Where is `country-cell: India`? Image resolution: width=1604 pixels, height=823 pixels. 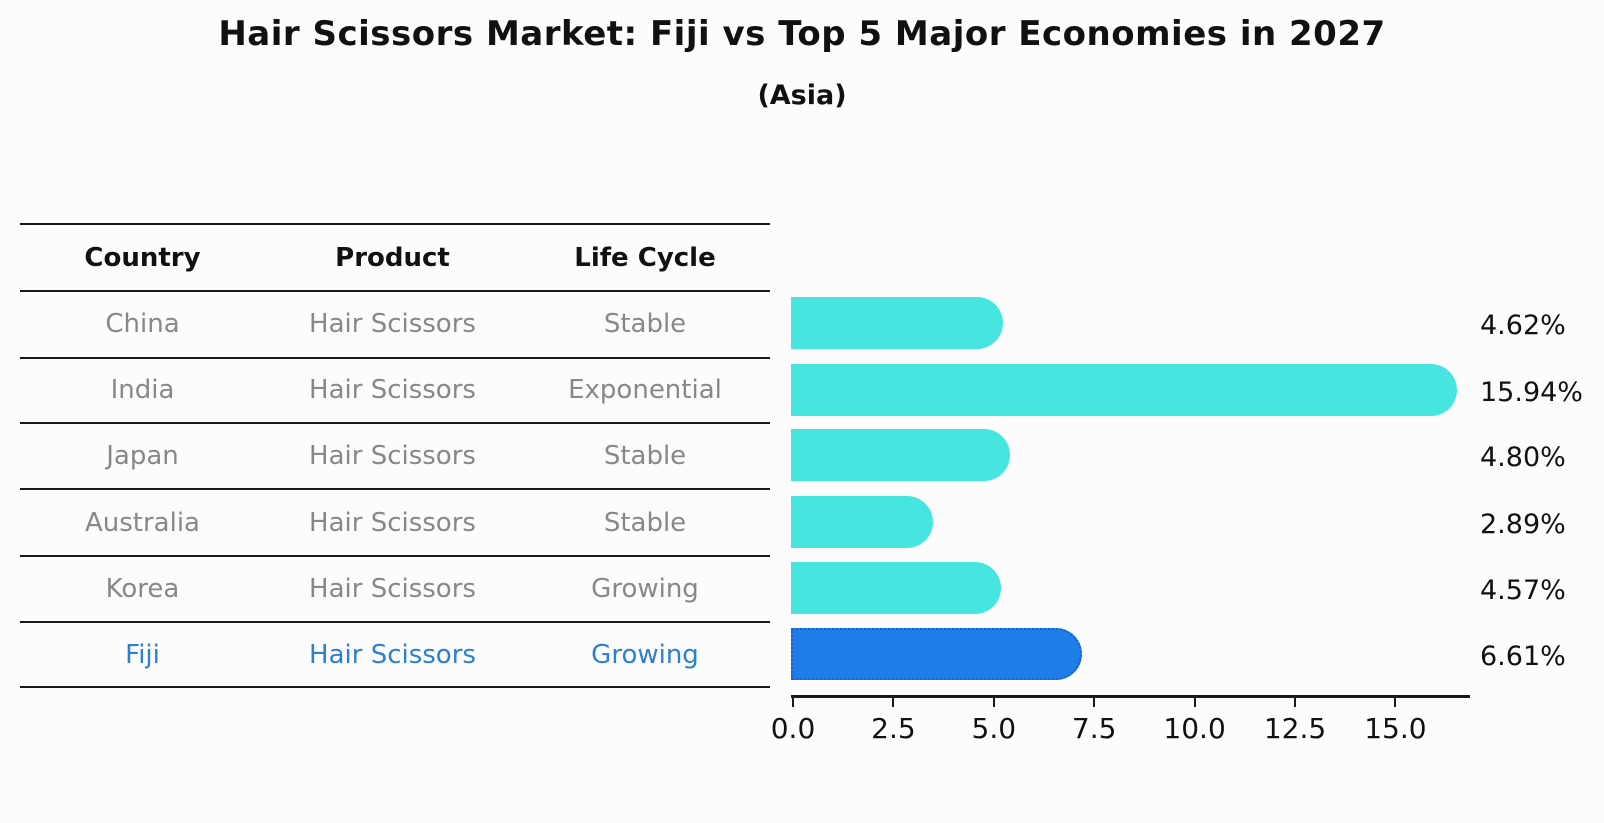
country-cell: India is located at coordinates (142, 390).